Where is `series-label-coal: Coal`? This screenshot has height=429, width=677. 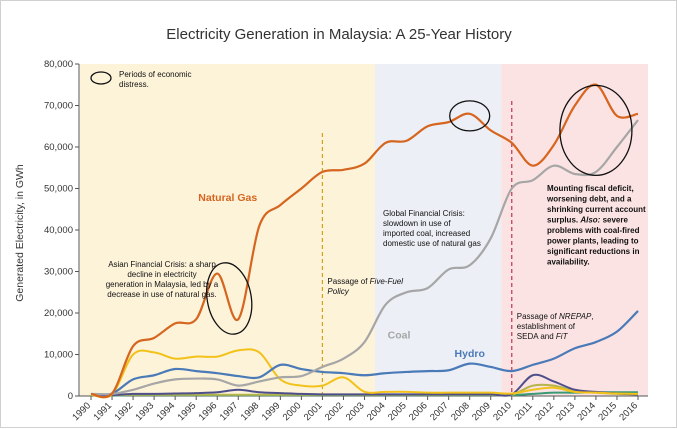
series-label-coal: Coal is located at coordinates (399, 336).